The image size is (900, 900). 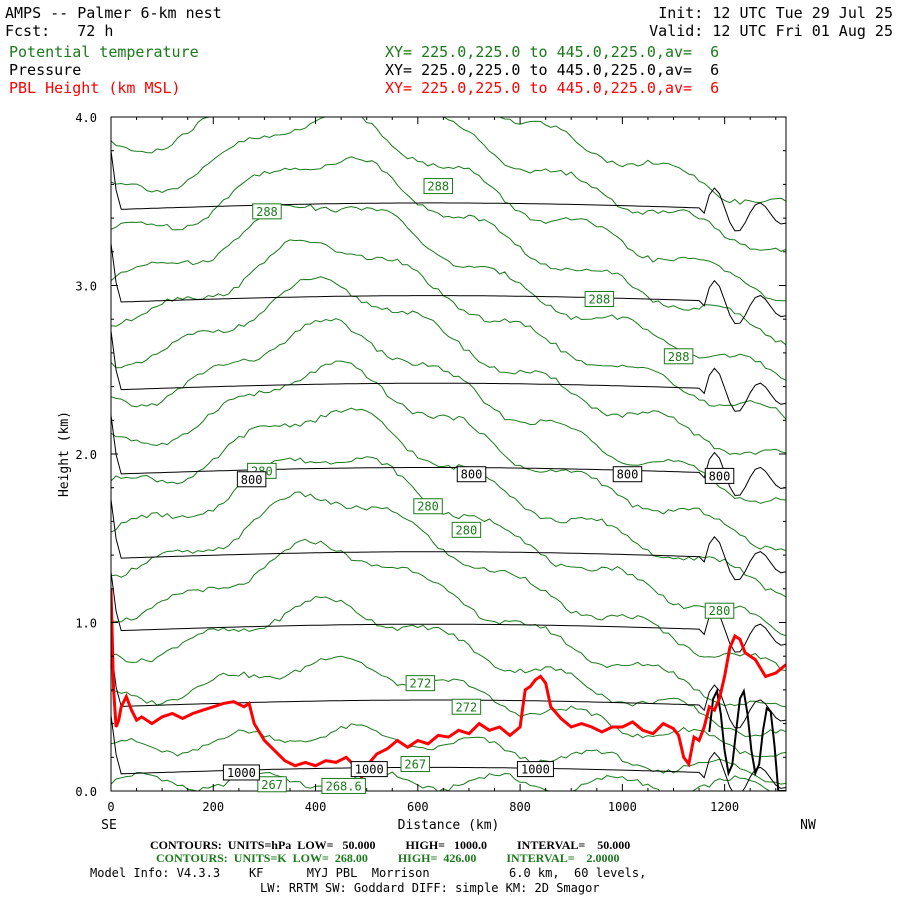 I want to click on field-theta-name: Potential temperature, so click(x=104, y=52).